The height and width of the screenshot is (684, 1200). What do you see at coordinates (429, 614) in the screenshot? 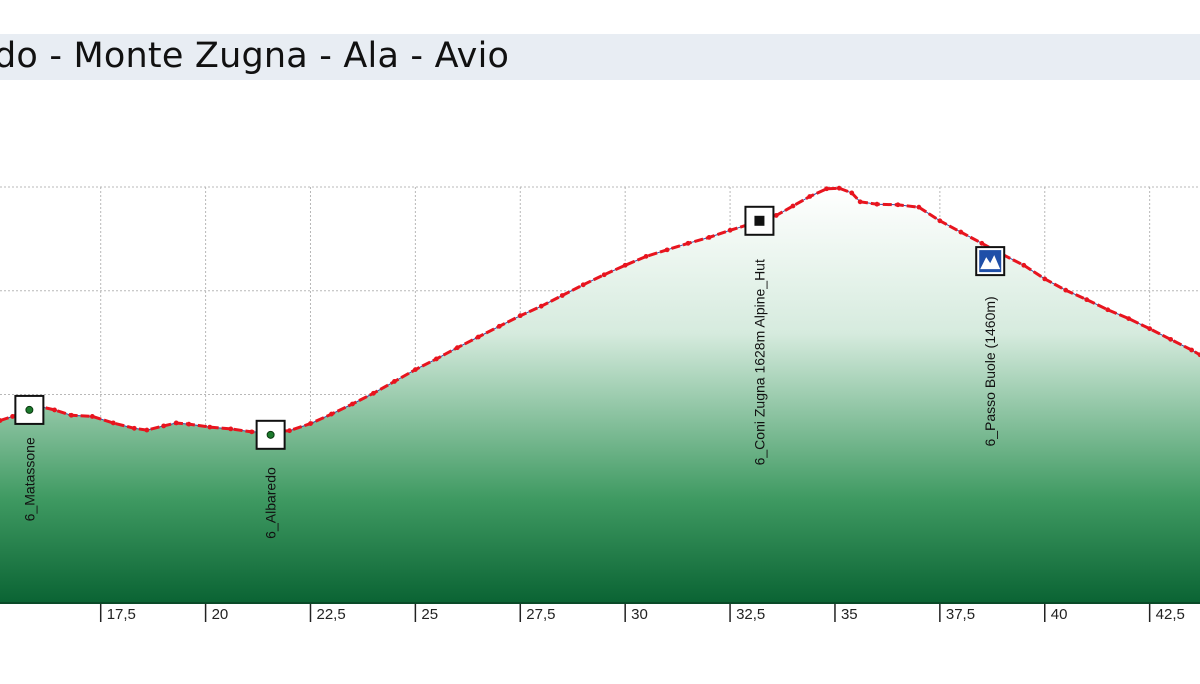
I see `x-tick-label: 25` at bounding box center [429, 614].